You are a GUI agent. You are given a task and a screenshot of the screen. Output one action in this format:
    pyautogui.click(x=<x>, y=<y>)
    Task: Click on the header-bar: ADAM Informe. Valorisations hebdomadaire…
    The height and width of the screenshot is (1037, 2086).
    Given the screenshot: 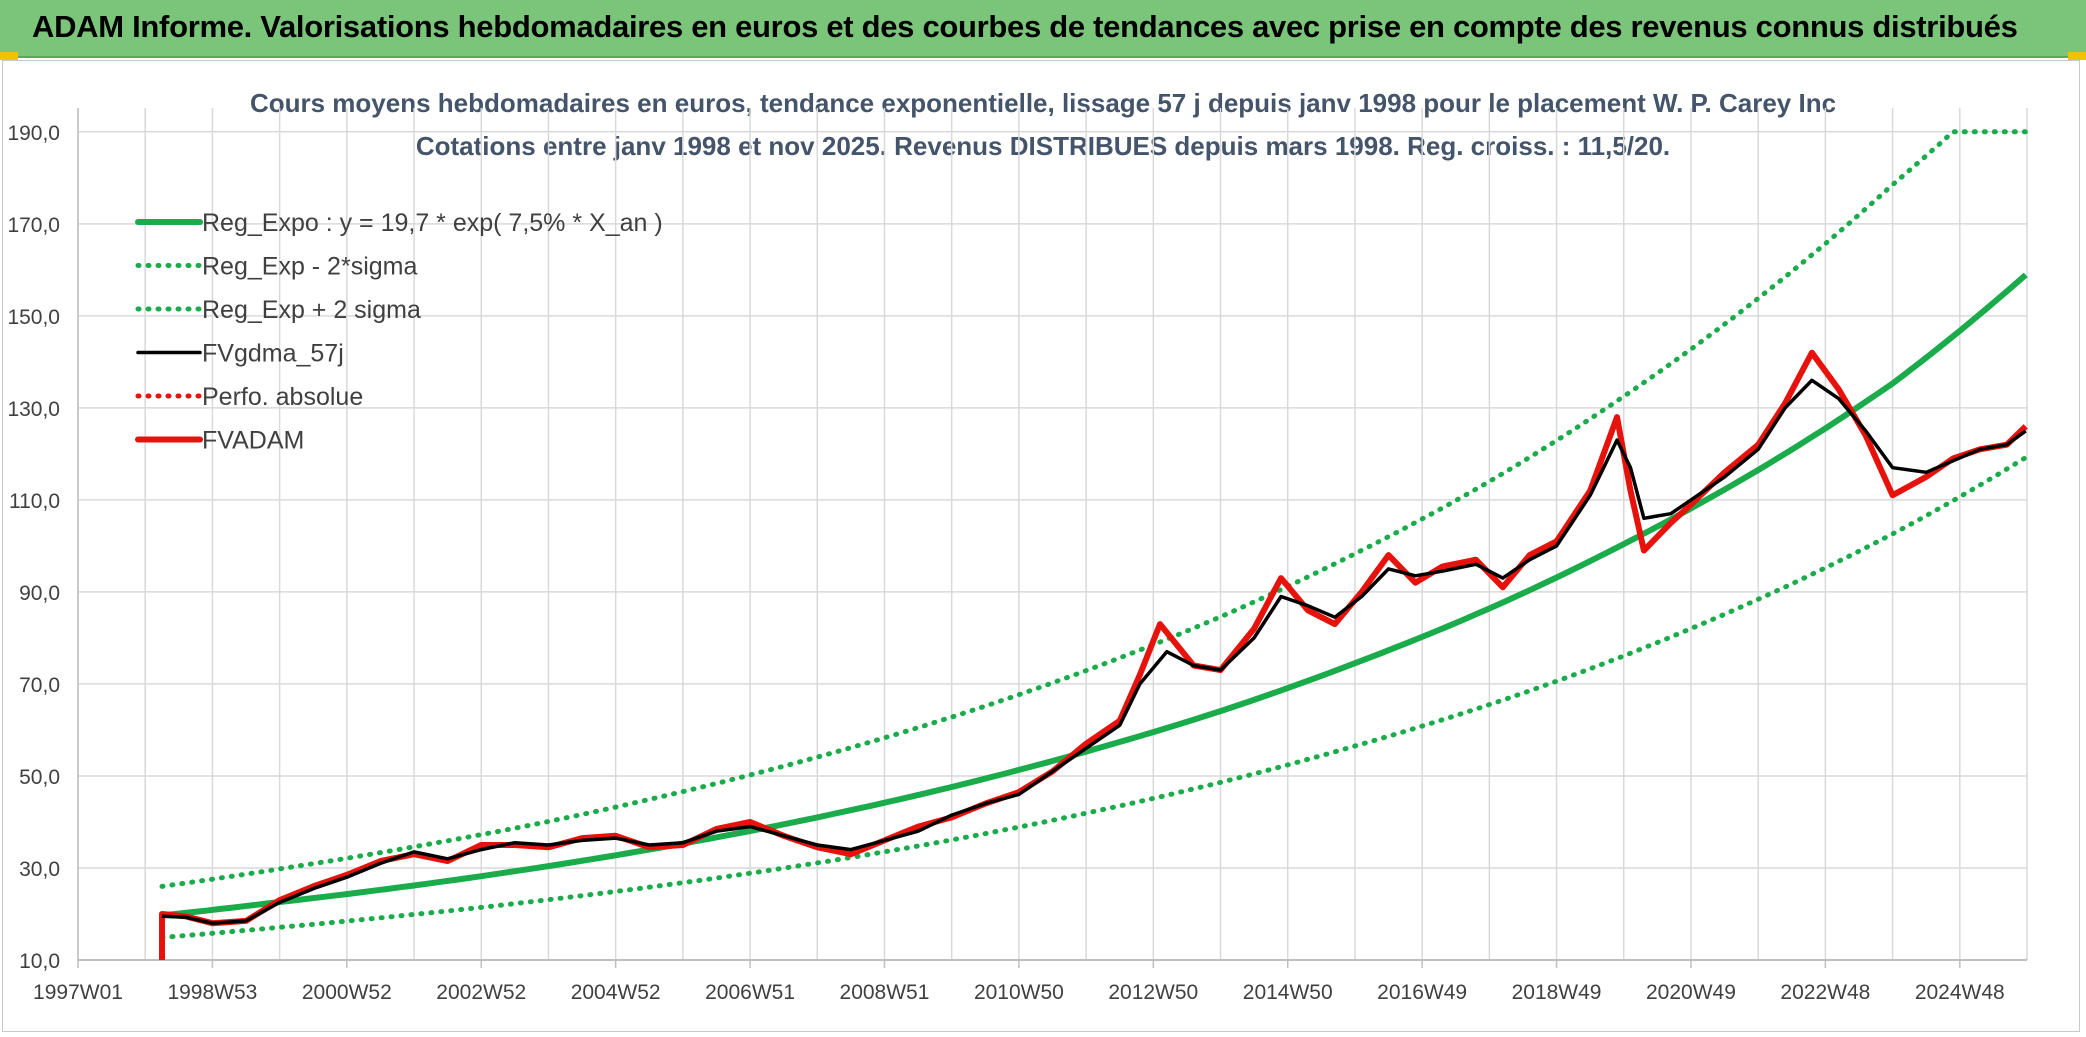 What is the action you would take?
    pyautogui.click(x=1043, y=29)
    